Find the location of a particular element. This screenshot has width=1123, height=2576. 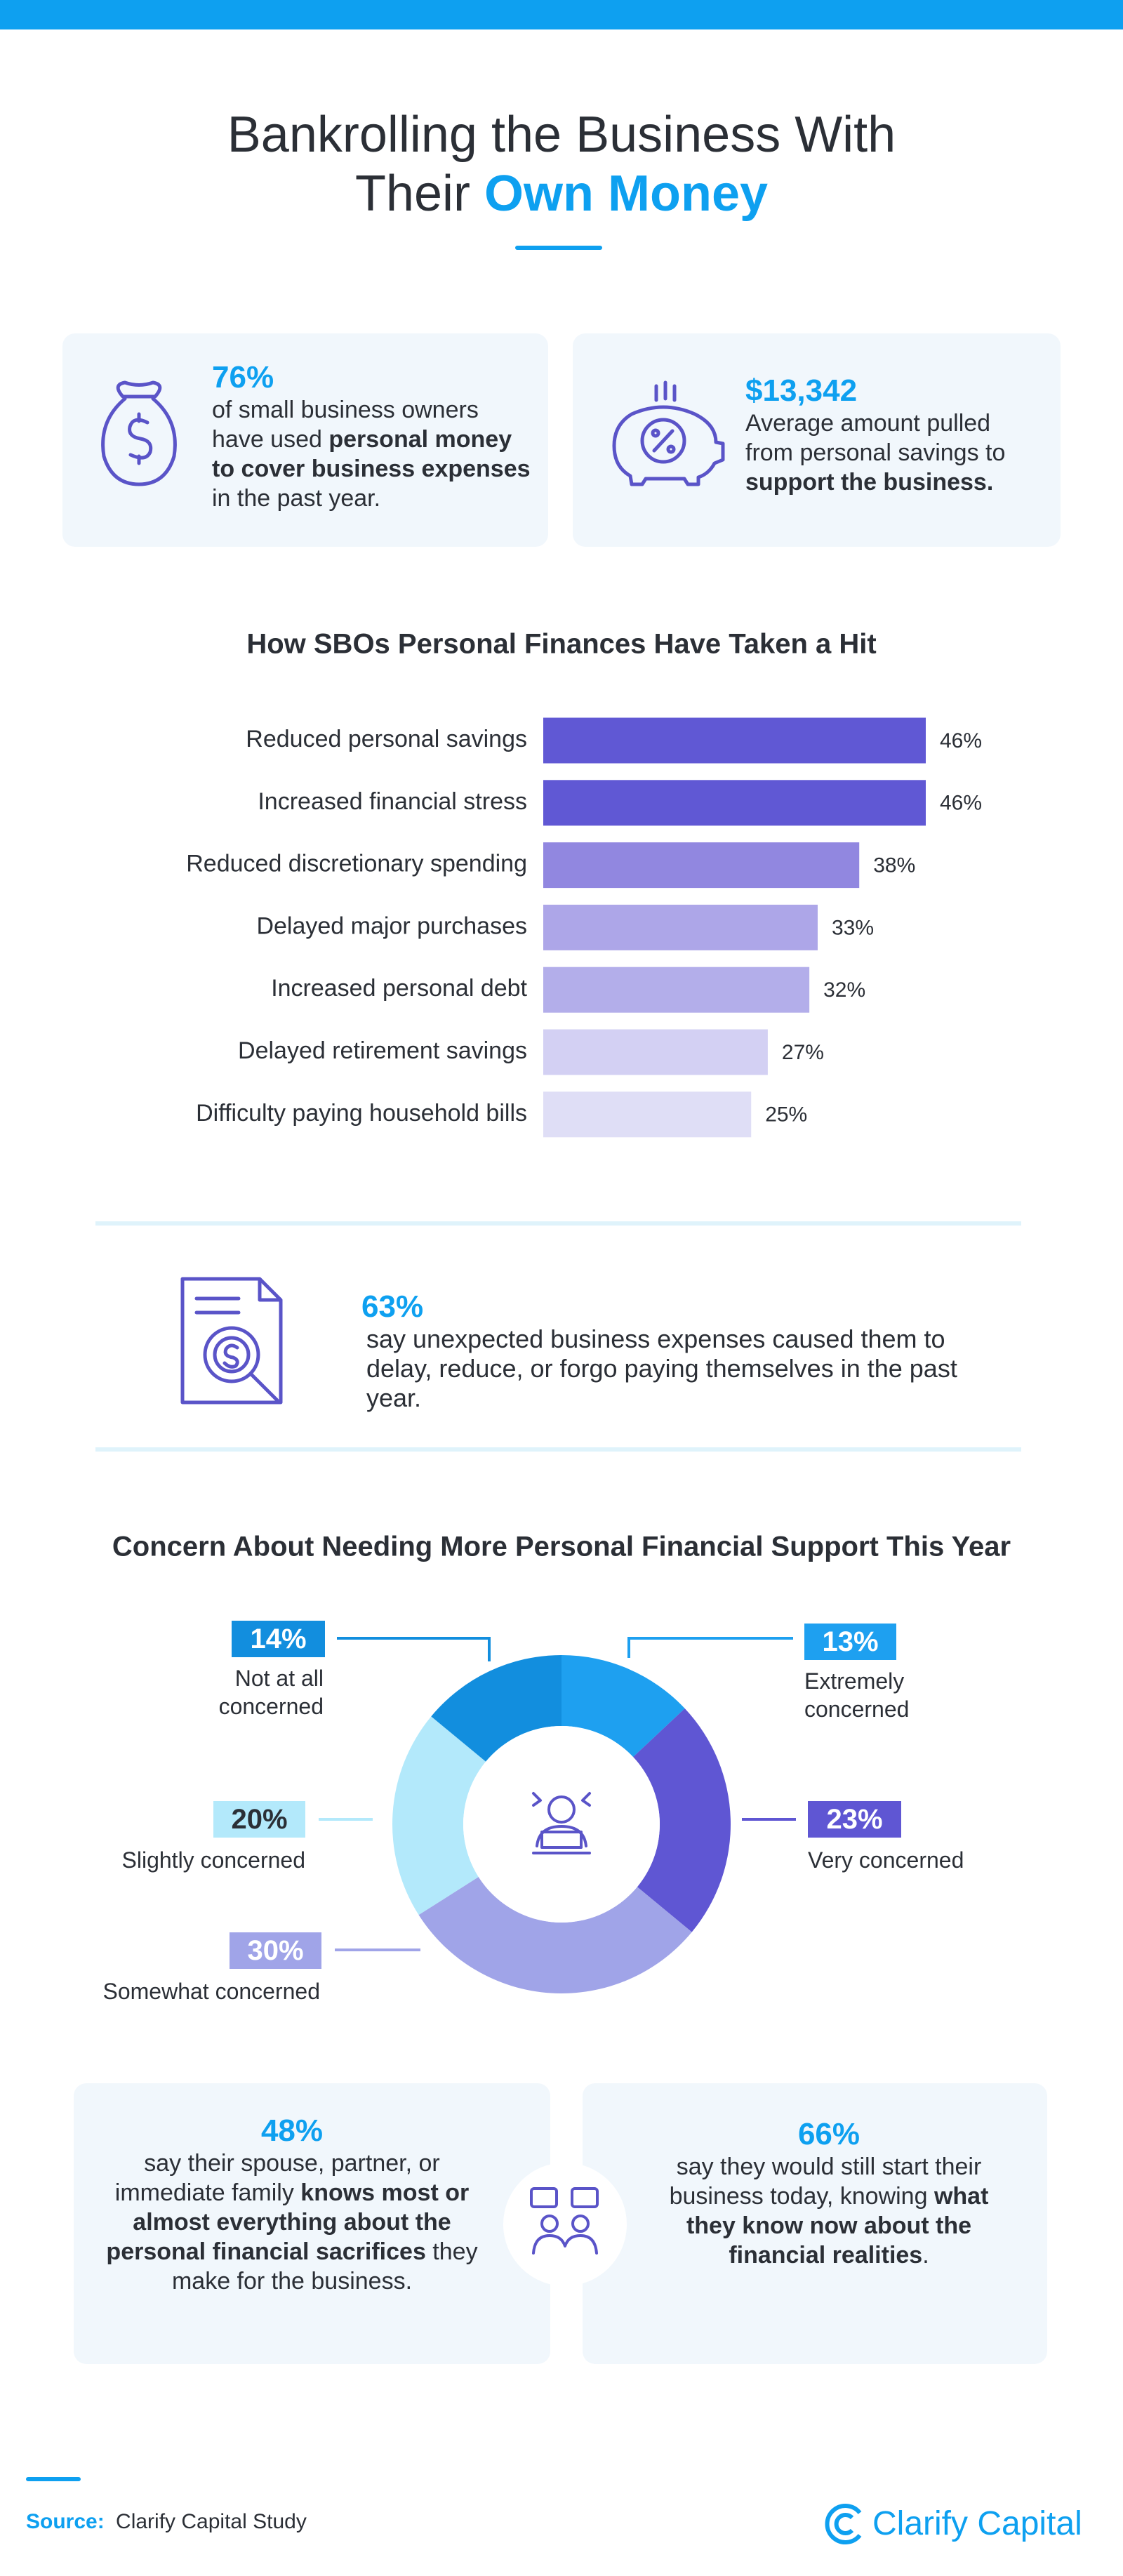

source-label: Source: is located at coordinates (65, 2521).